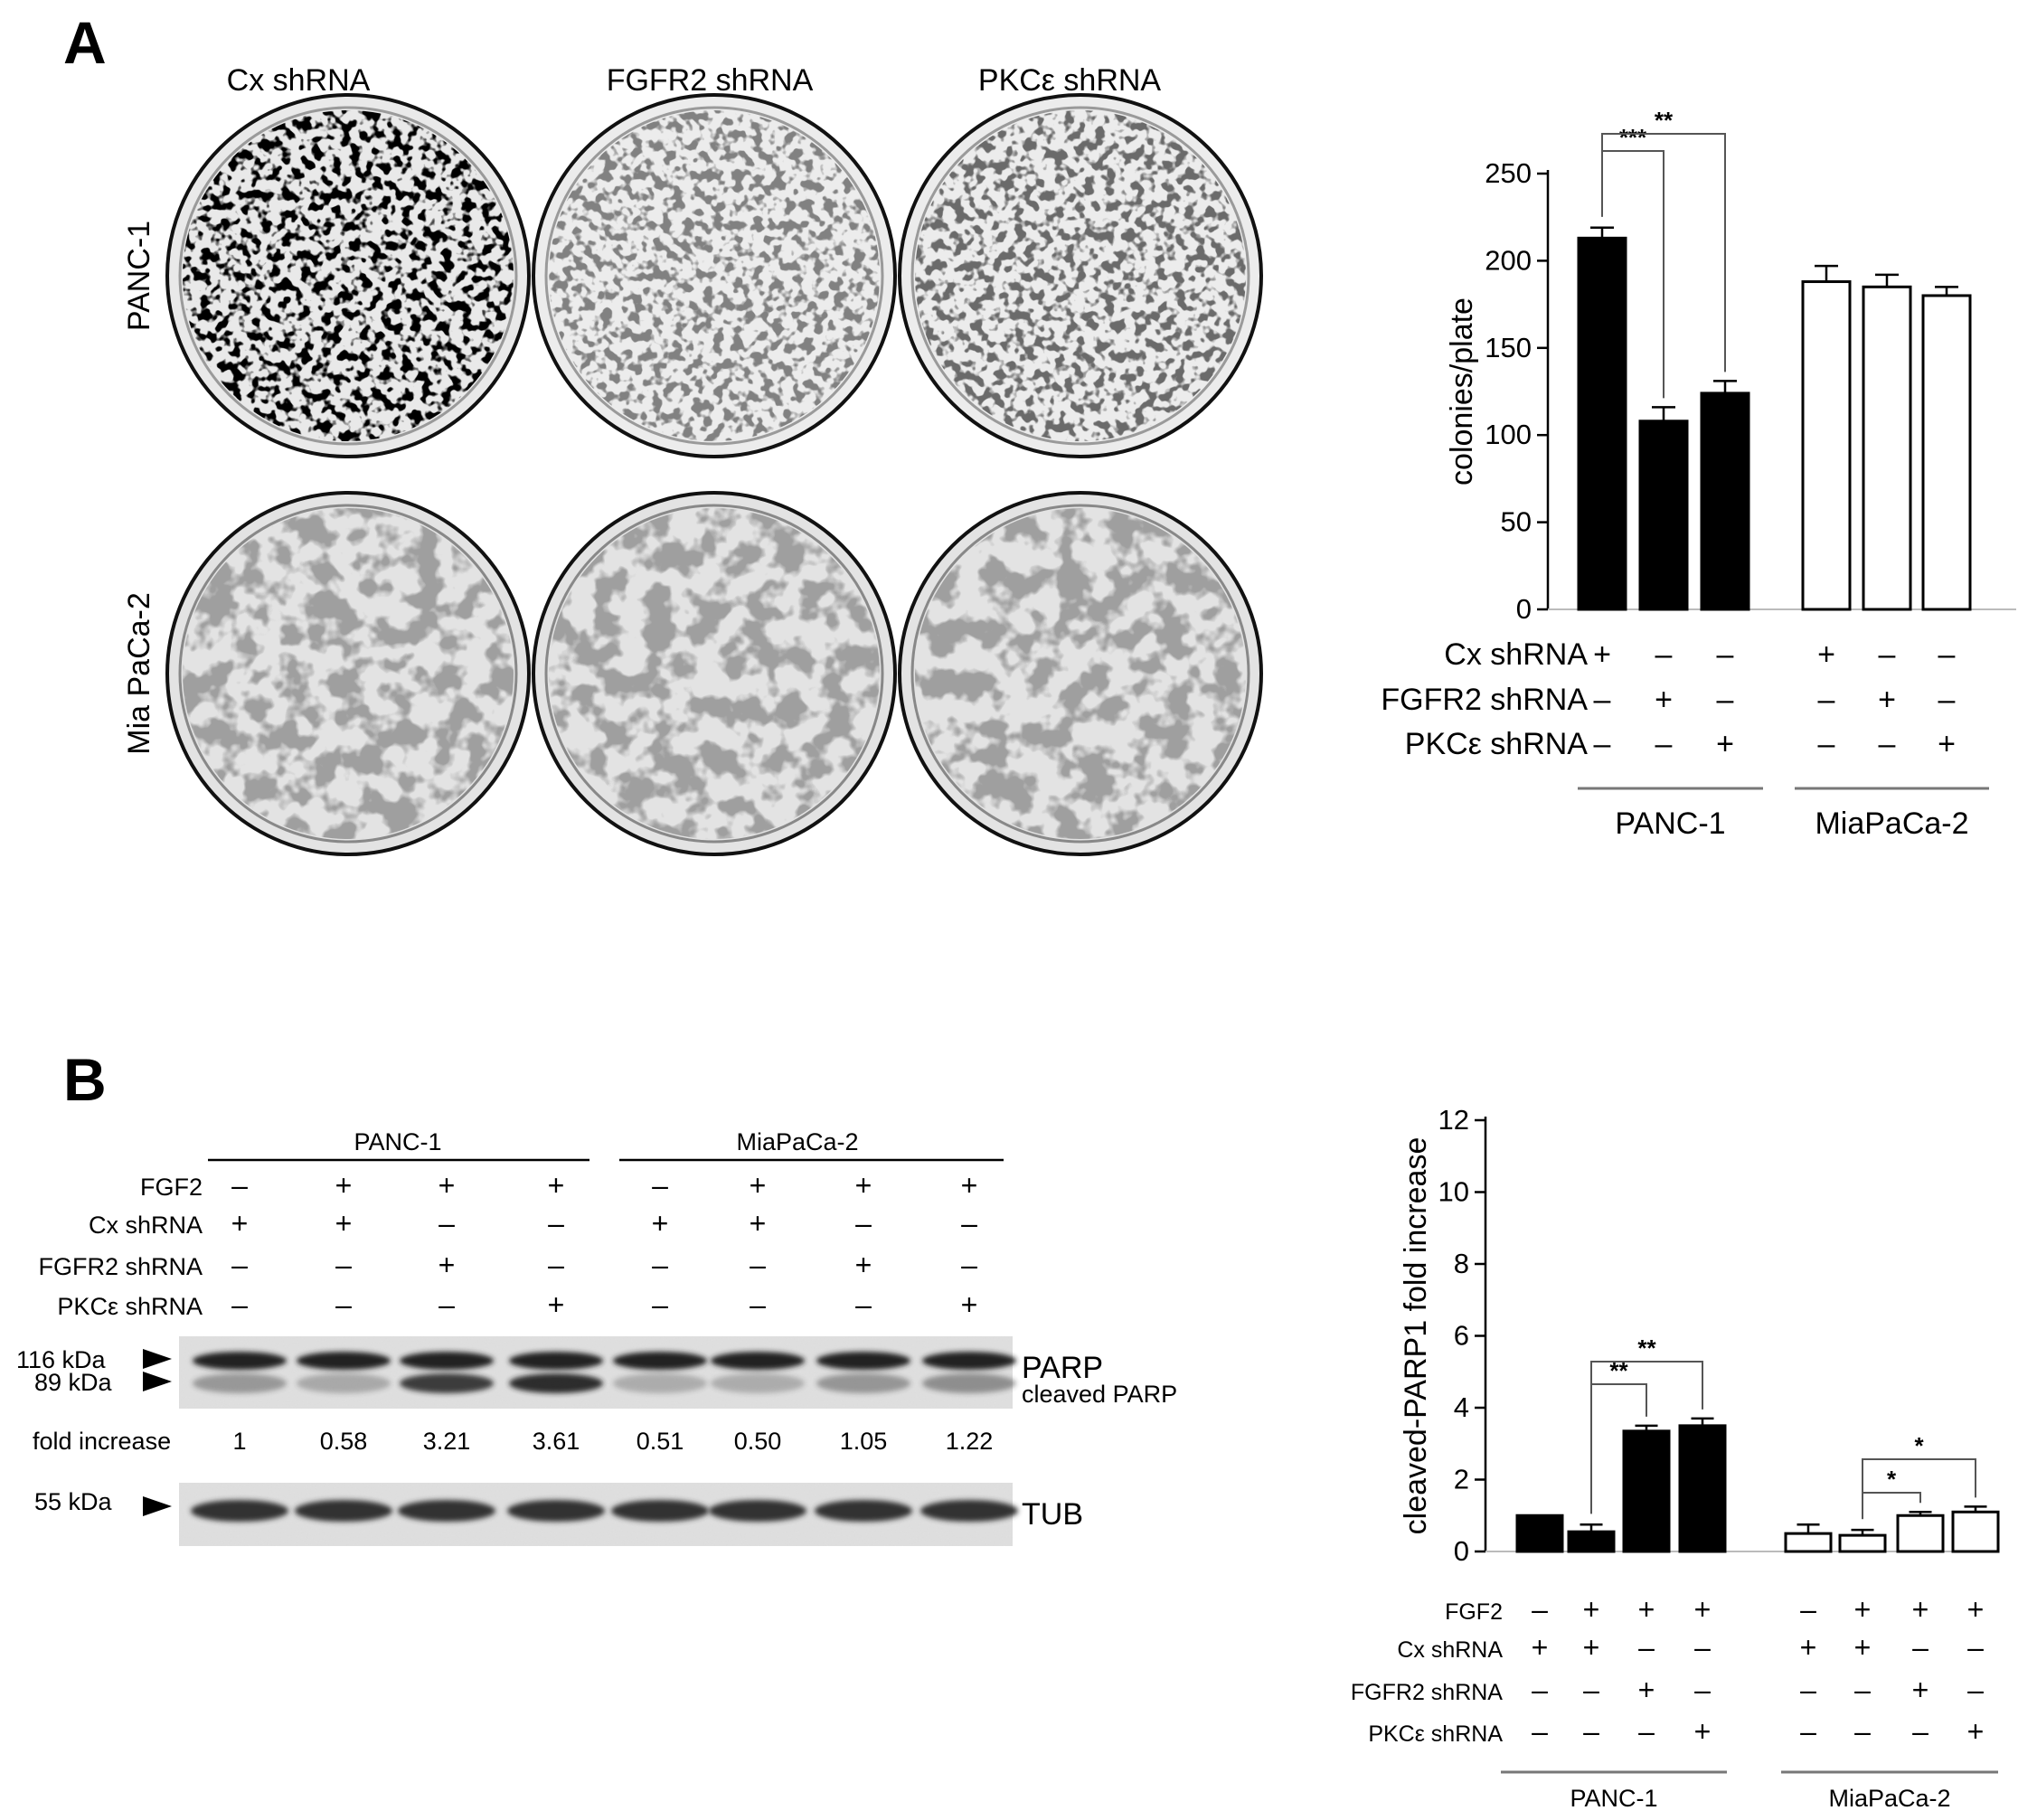  Describe the element at coordinates (1462, 1479) in the screenshot. I see `y-tick-label: 2` at that location.